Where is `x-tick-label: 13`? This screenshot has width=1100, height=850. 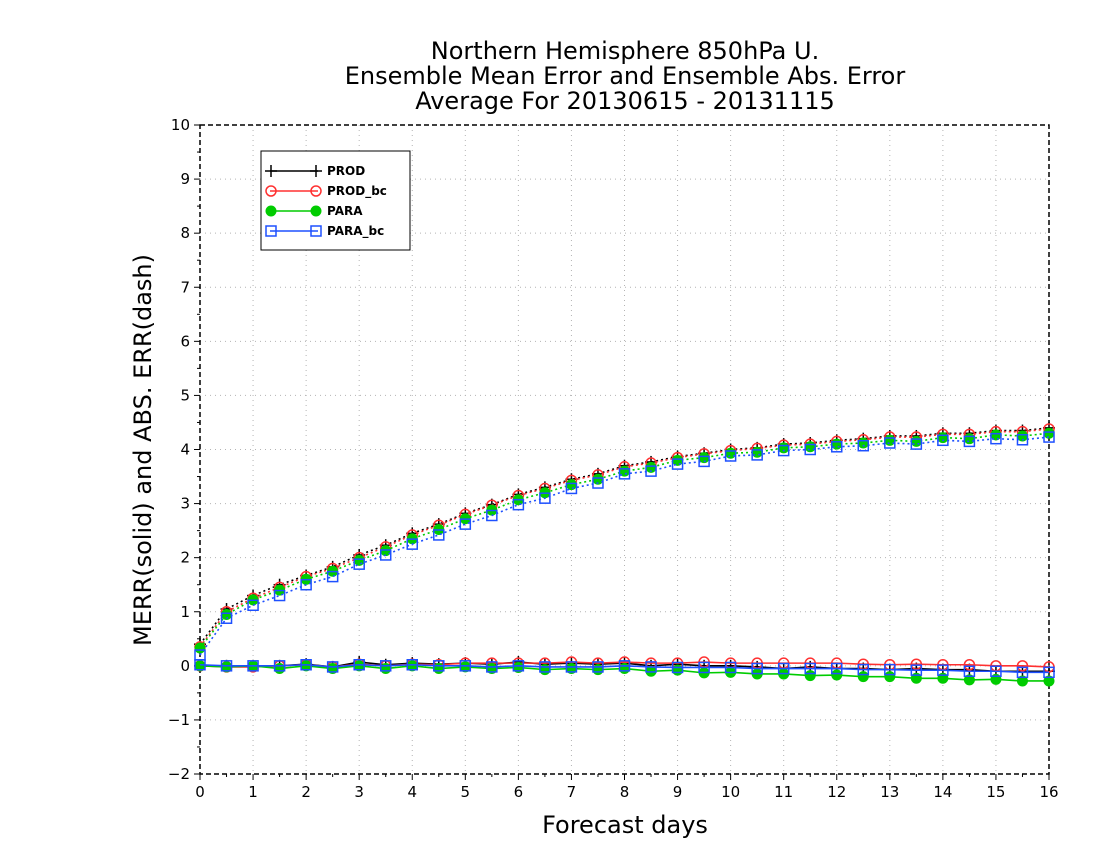
x-tick-label: 13 is located at coordinates (889, 792).